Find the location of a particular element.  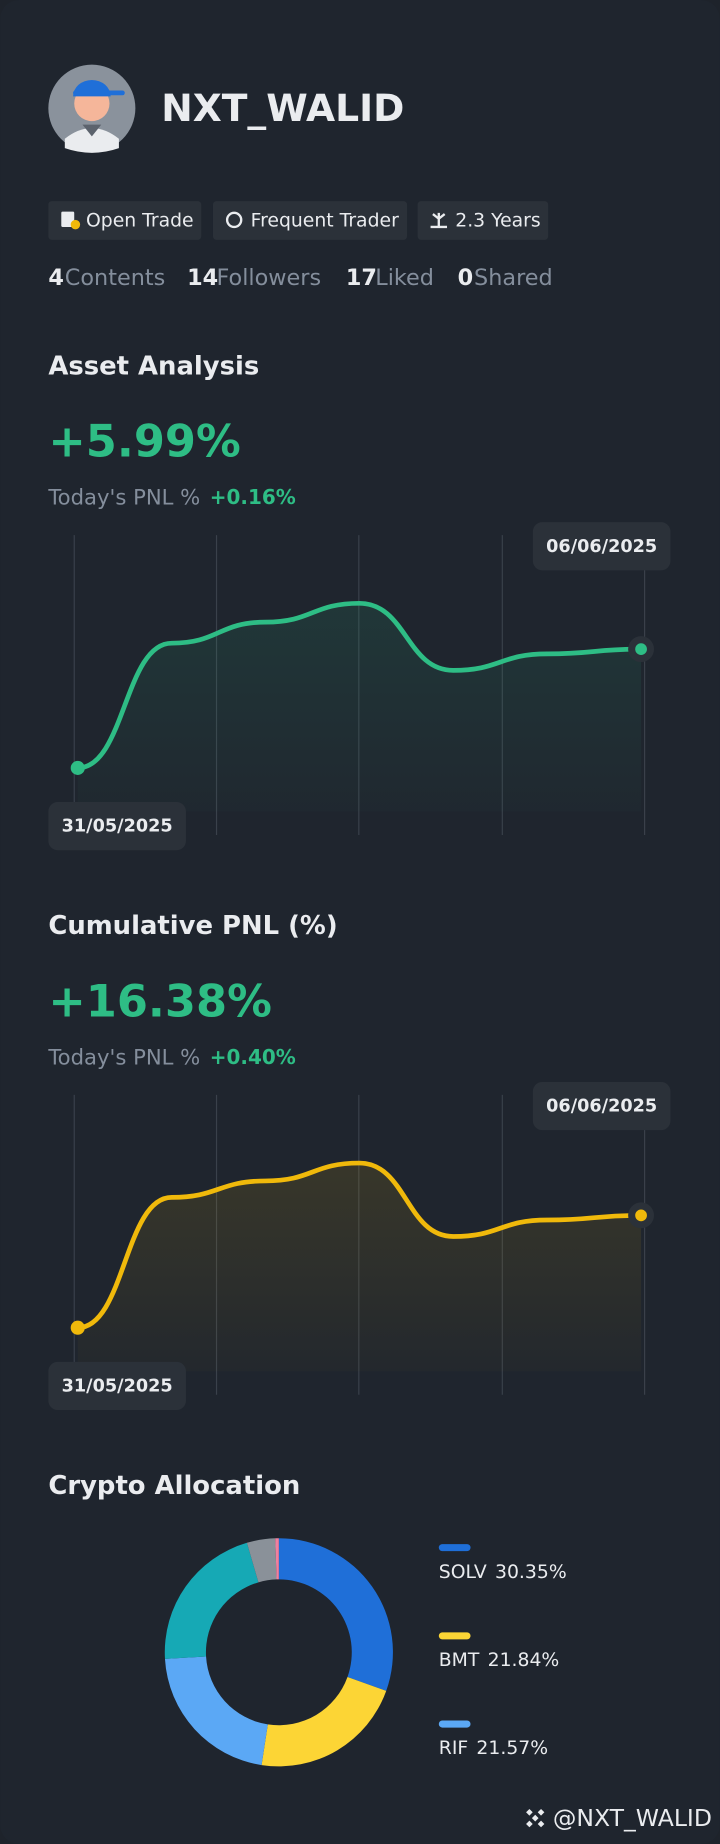

stat-count: 4 is located at coordinates (56, 278).